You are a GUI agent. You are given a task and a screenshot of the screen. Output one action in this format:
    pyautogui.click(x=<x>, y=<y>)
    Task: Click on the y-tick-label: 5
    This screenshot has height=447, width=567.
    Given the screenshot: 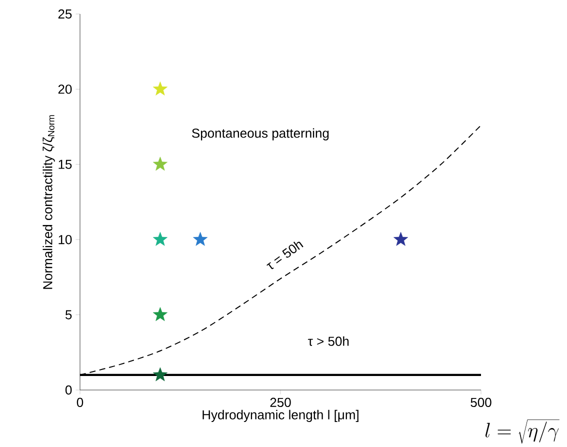 What is the action you would take?
    pyautogui.click(x=68, y=315)
    